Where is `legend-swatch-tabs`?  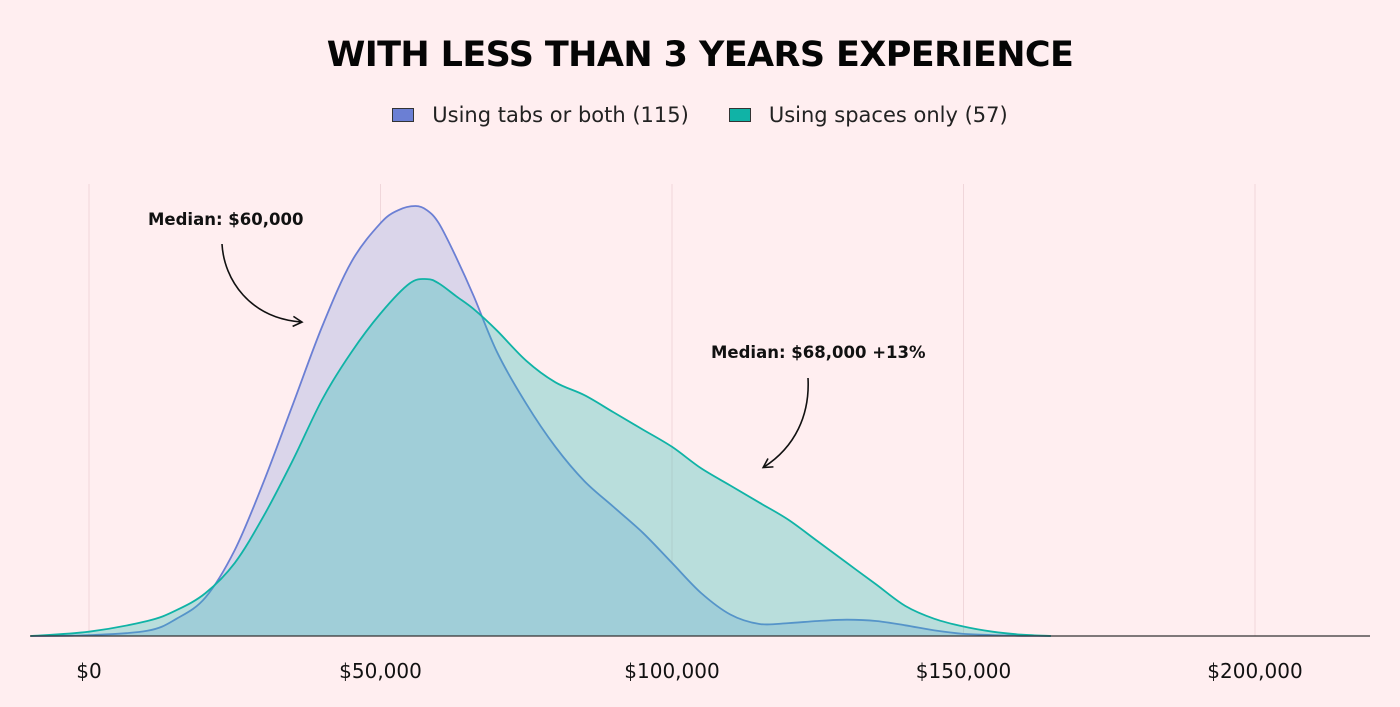
legend-swatch-tabs is located at coordinates (403, 115).